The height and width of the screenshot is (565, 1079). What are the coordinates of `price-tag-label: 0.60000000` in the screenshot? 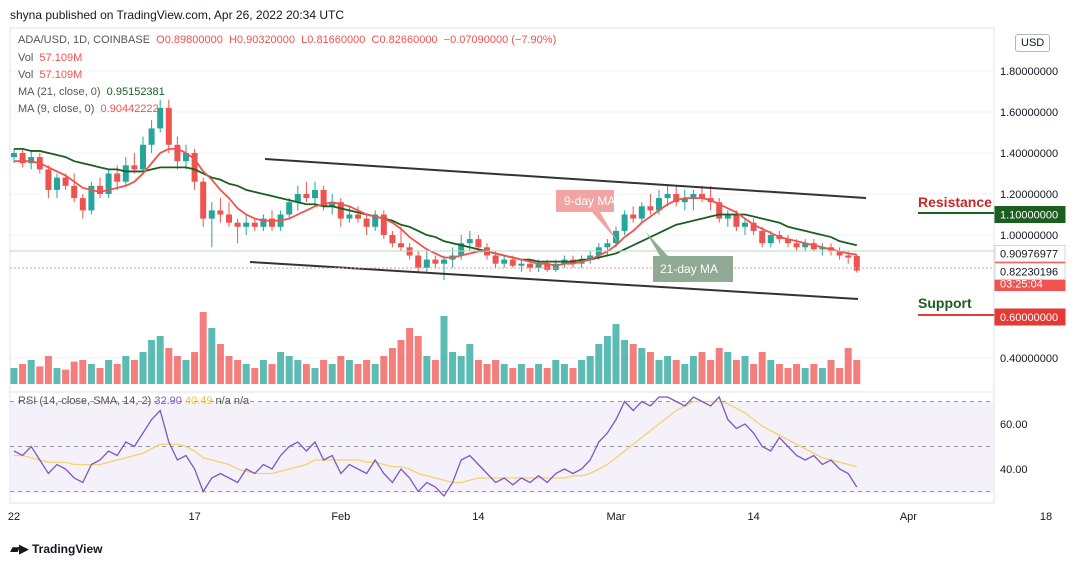 It's located at (1029, 318).